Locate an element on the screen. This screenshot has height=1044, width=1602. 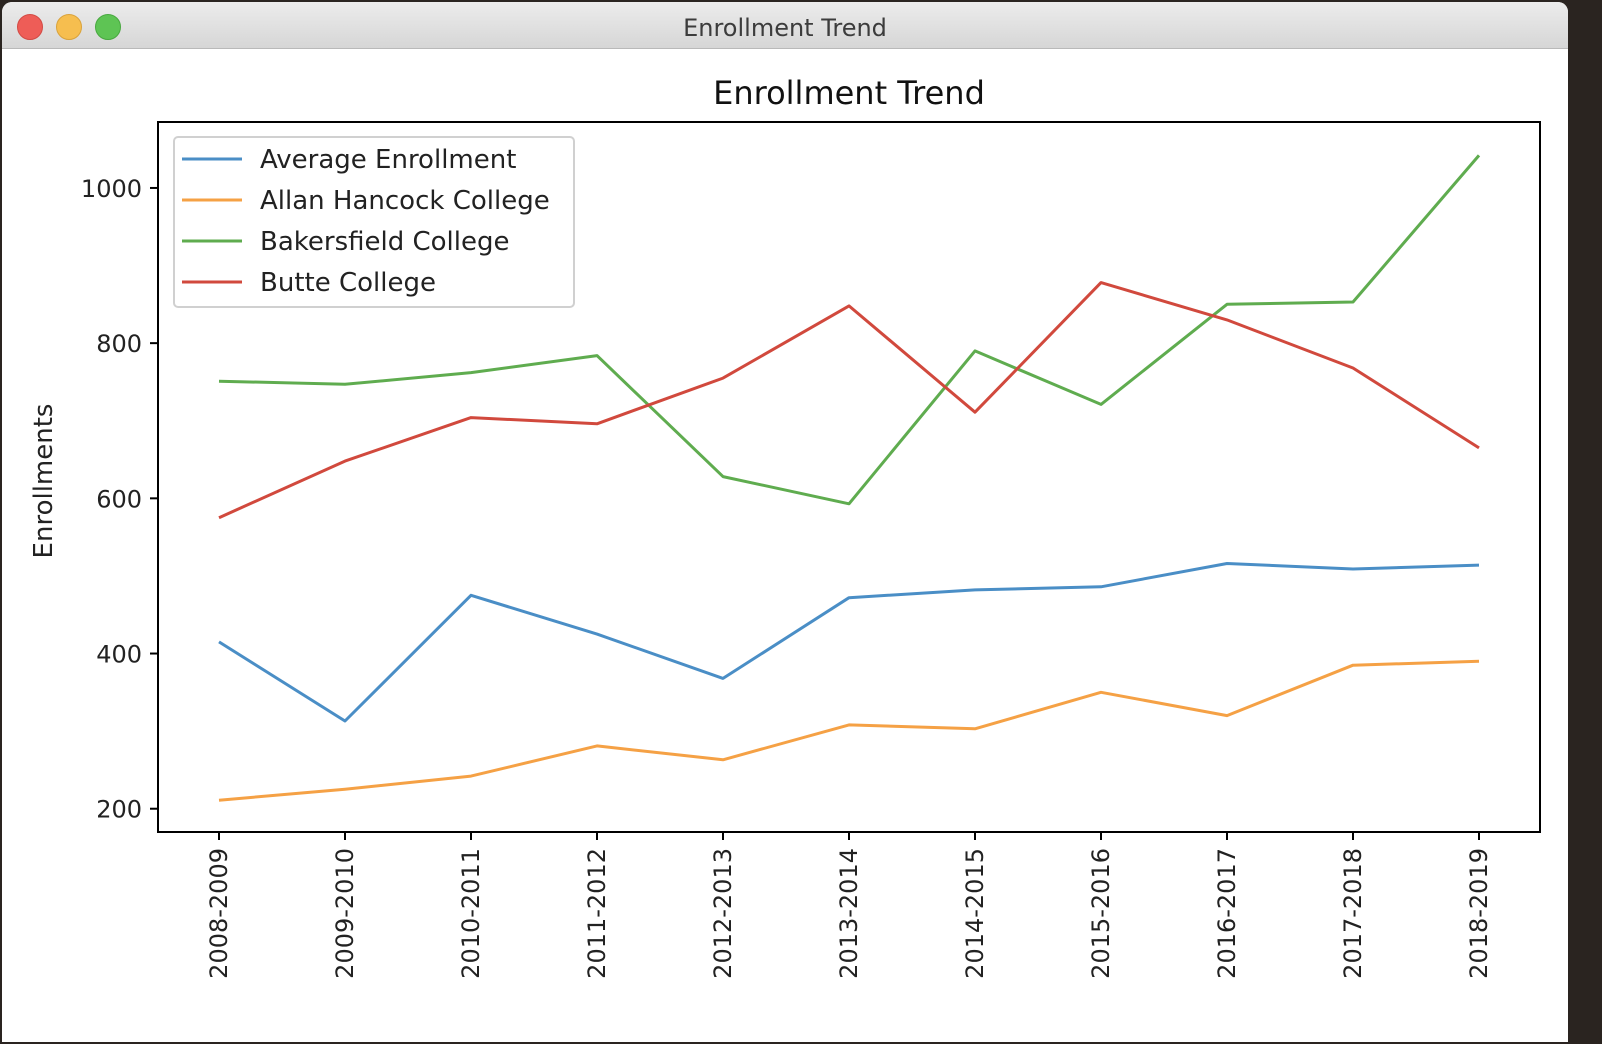
chart-title: Enrollment Trend is located at coordinates (849, 93).